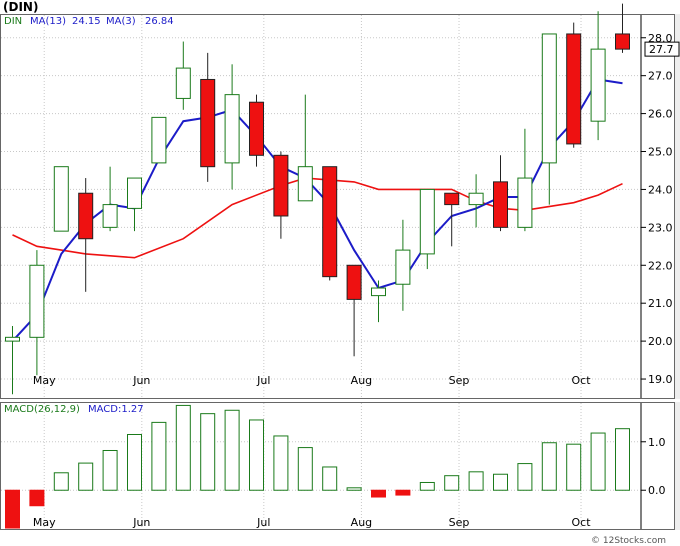  I want to click on legend-ma3-value: 26.84, so click(159, 21).